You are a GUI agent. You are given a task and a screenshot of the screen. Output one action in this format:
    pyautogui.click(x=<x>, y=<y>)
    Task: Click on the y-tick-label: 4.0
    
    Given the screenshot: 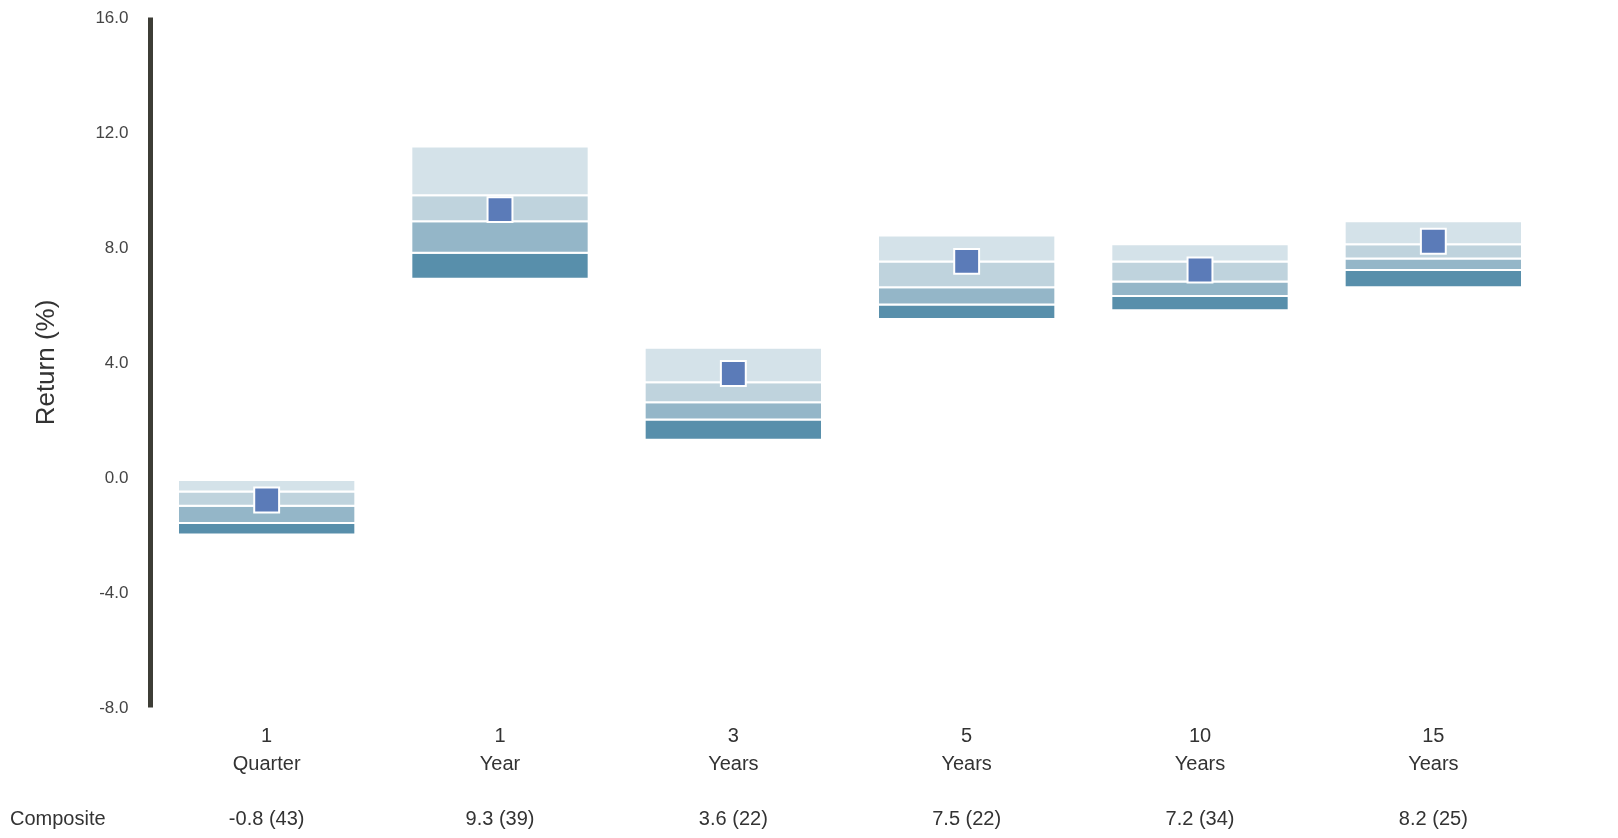 What is the action you would take?
    pyautogui.click(x=116, y=362)
    